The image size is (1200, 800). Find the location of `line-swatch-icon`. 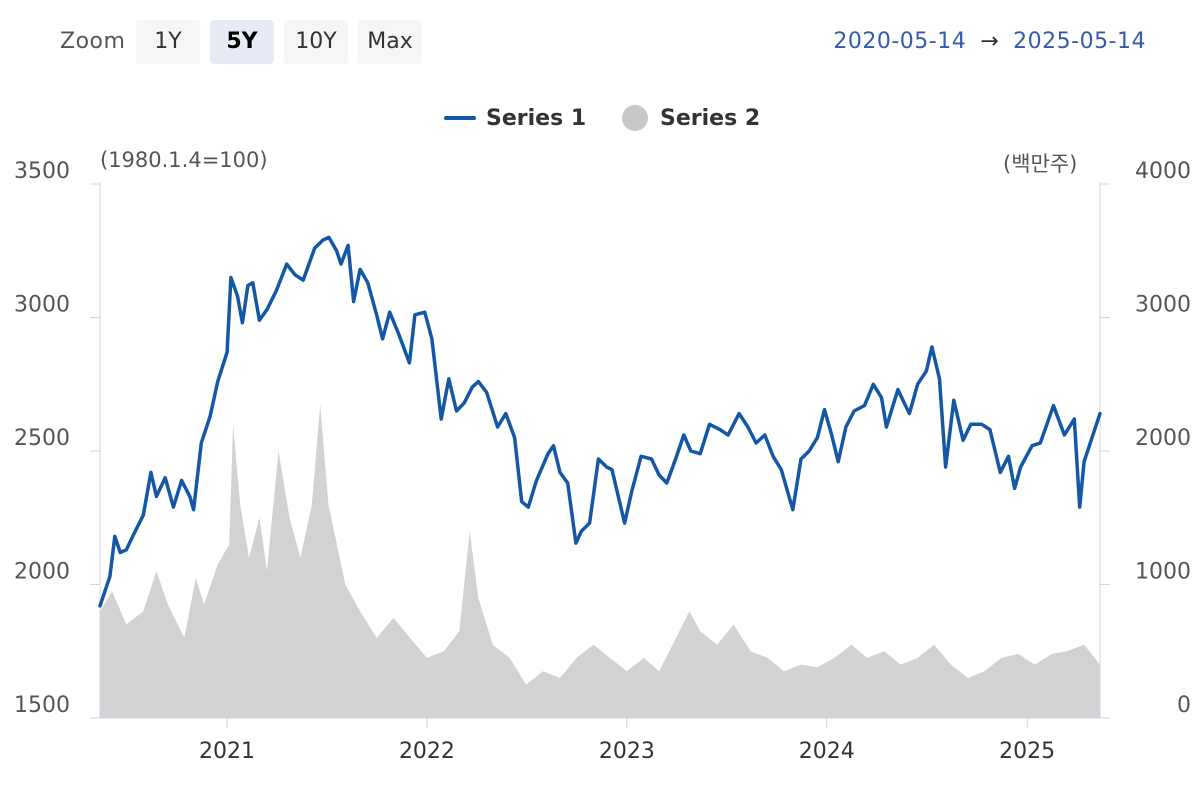

line-swatch-icon is located at coordinates (460, 118).